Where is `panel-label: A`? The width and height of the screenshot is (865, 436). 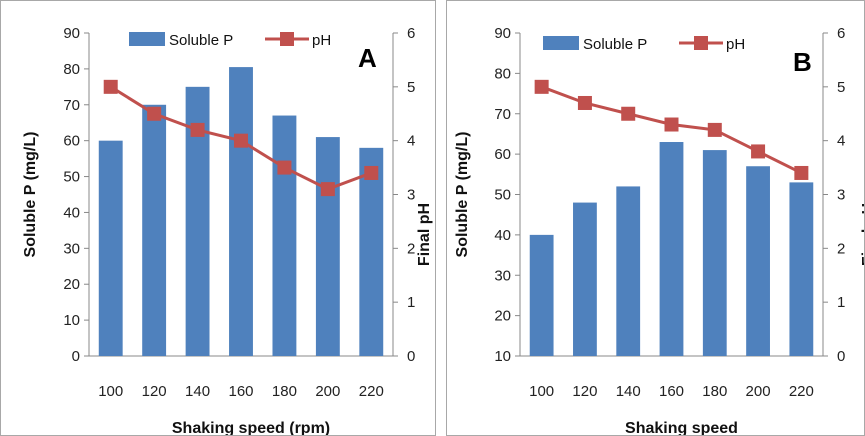
panel-label: A is located at coordinates (367, 58).